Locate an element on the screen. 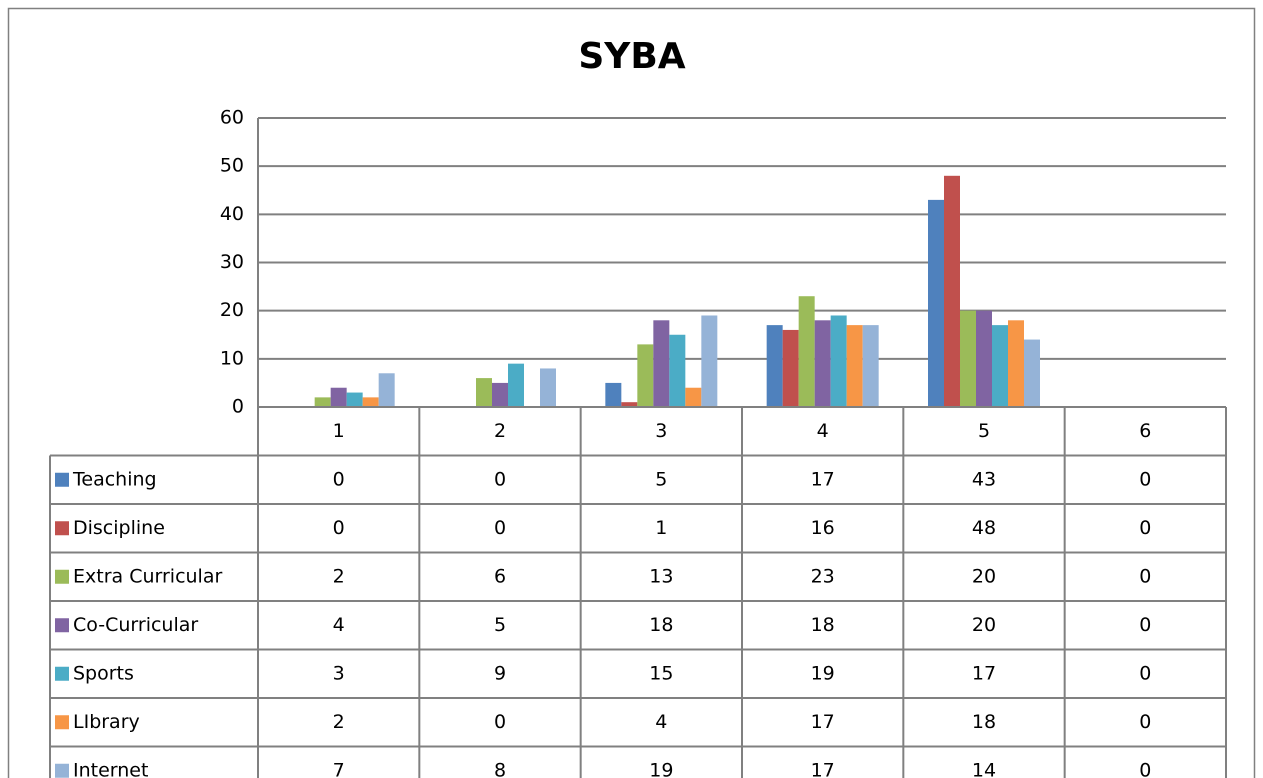 This screenshot has height=778, width=1263. table-value: 13 is located at coordinates (661, 576).